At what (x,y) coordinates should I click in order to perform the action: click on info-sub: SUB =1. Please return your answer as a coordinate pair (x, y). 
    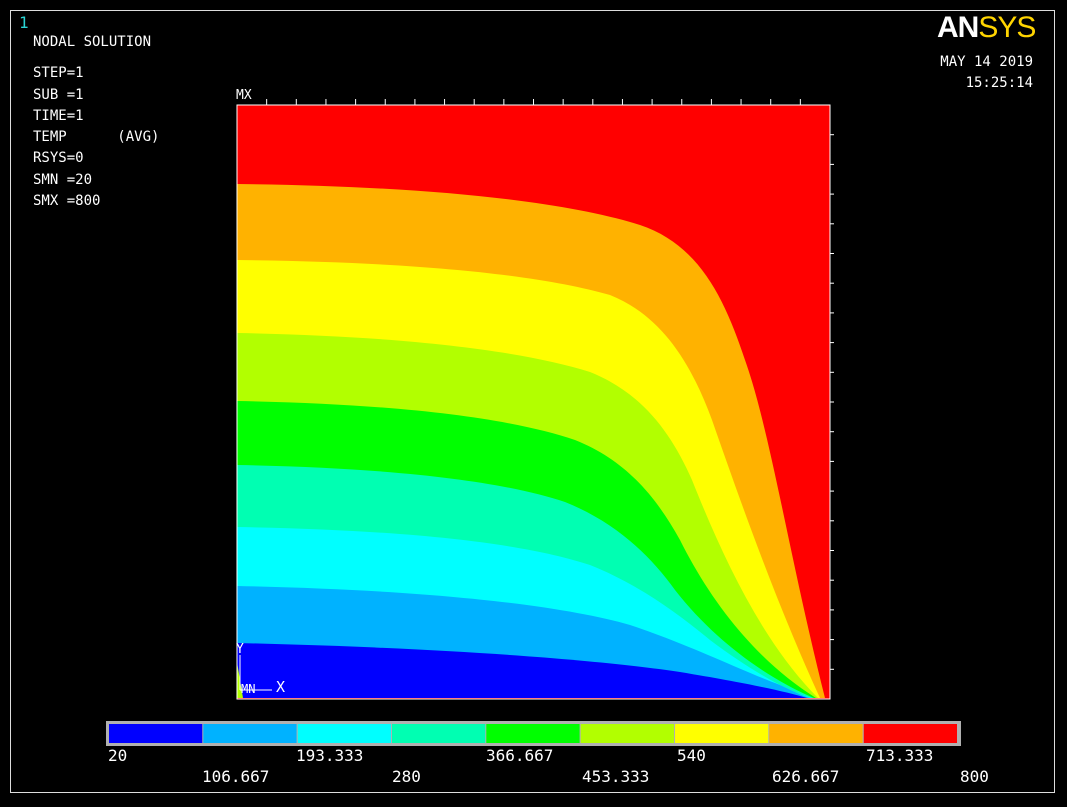
    Looking at the image, I should click on (58, 95).